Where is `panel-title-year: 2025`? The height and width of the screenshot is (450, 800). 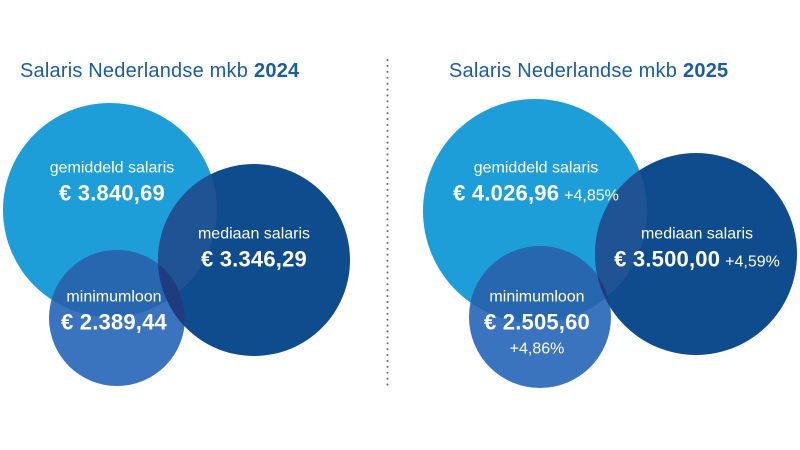
panel-title-year: 2025 is located at coordinates (706, 71).